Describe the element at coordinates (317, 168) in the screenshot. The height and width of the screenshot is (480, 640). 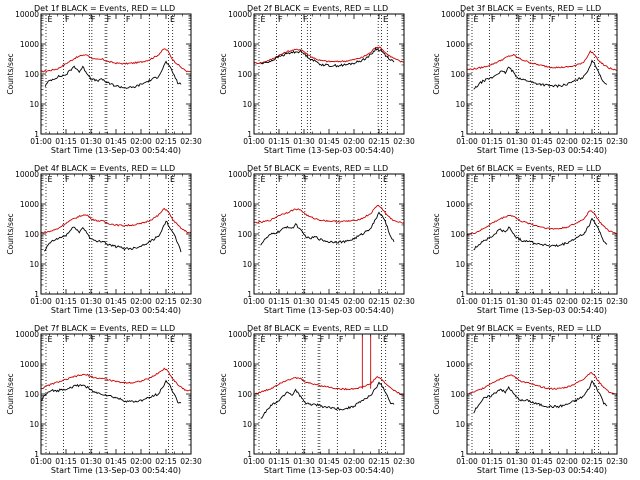
I see `panel-title: Det 5f BLACK = Events, RED = LLD` at that location.